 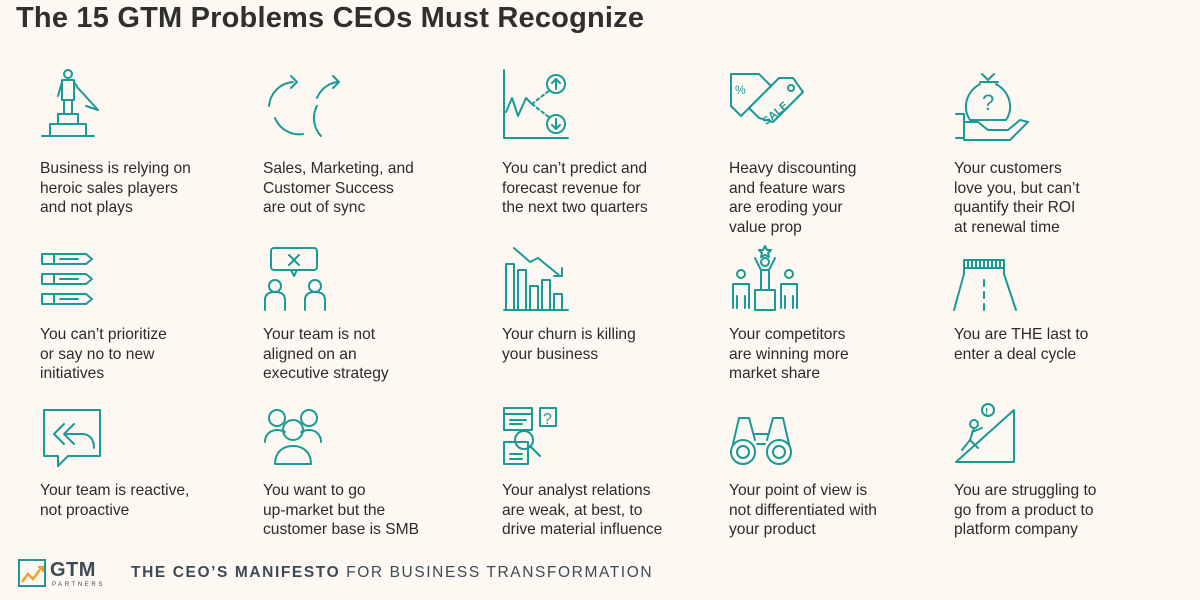 What do you see at coordinates (303, 286) in the screenshot?
I see `disagreement-icon` at bounding box center [303, 286].